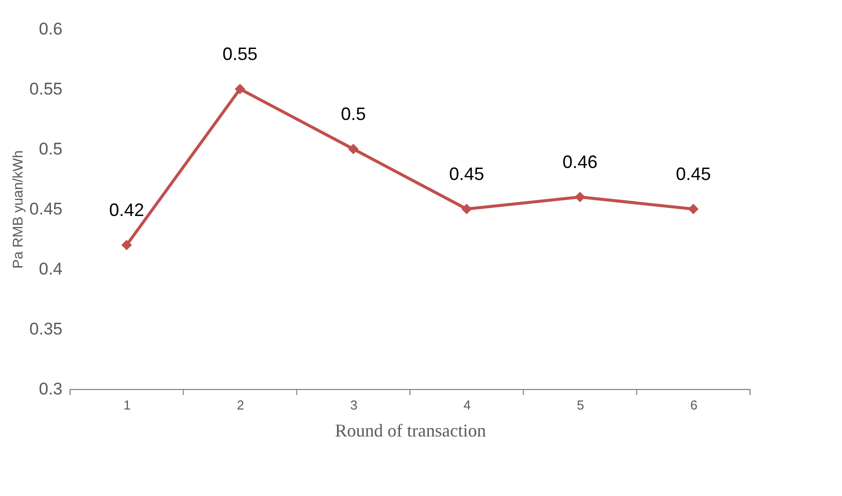 This screenshot has width=842, height=496. I want to click on x-tick-label: 2, so click(240, 405).